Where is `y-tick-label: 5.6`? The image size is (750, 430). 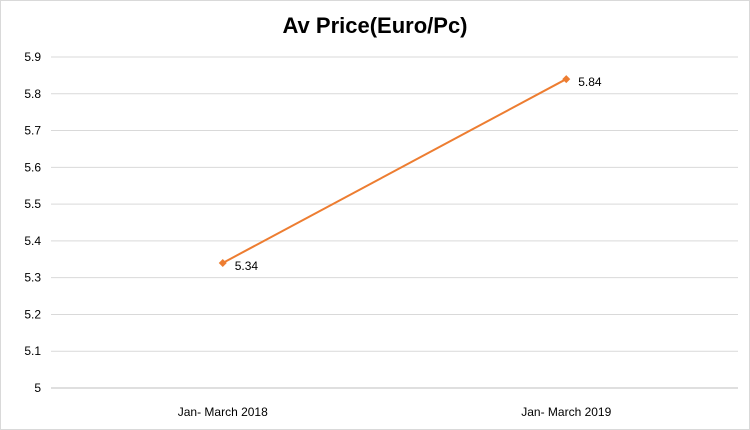 y-tick-label: 5.6 is located at coordinates (32, 167).